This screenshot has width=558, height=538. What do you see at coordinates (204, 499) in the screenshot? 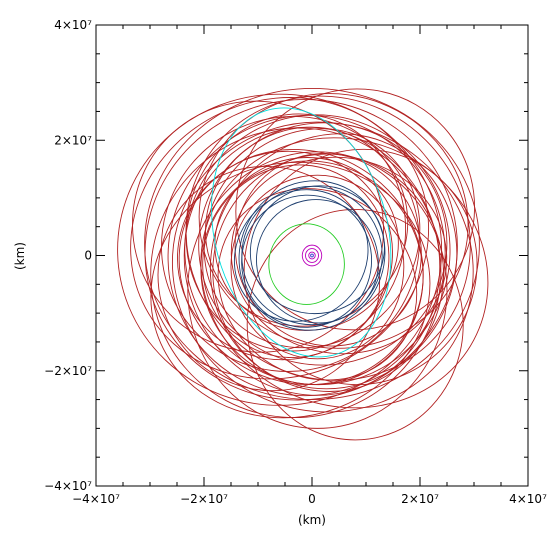
I see `x-tick-label-1: −2×10⁷` at bounding box center [204, 499].